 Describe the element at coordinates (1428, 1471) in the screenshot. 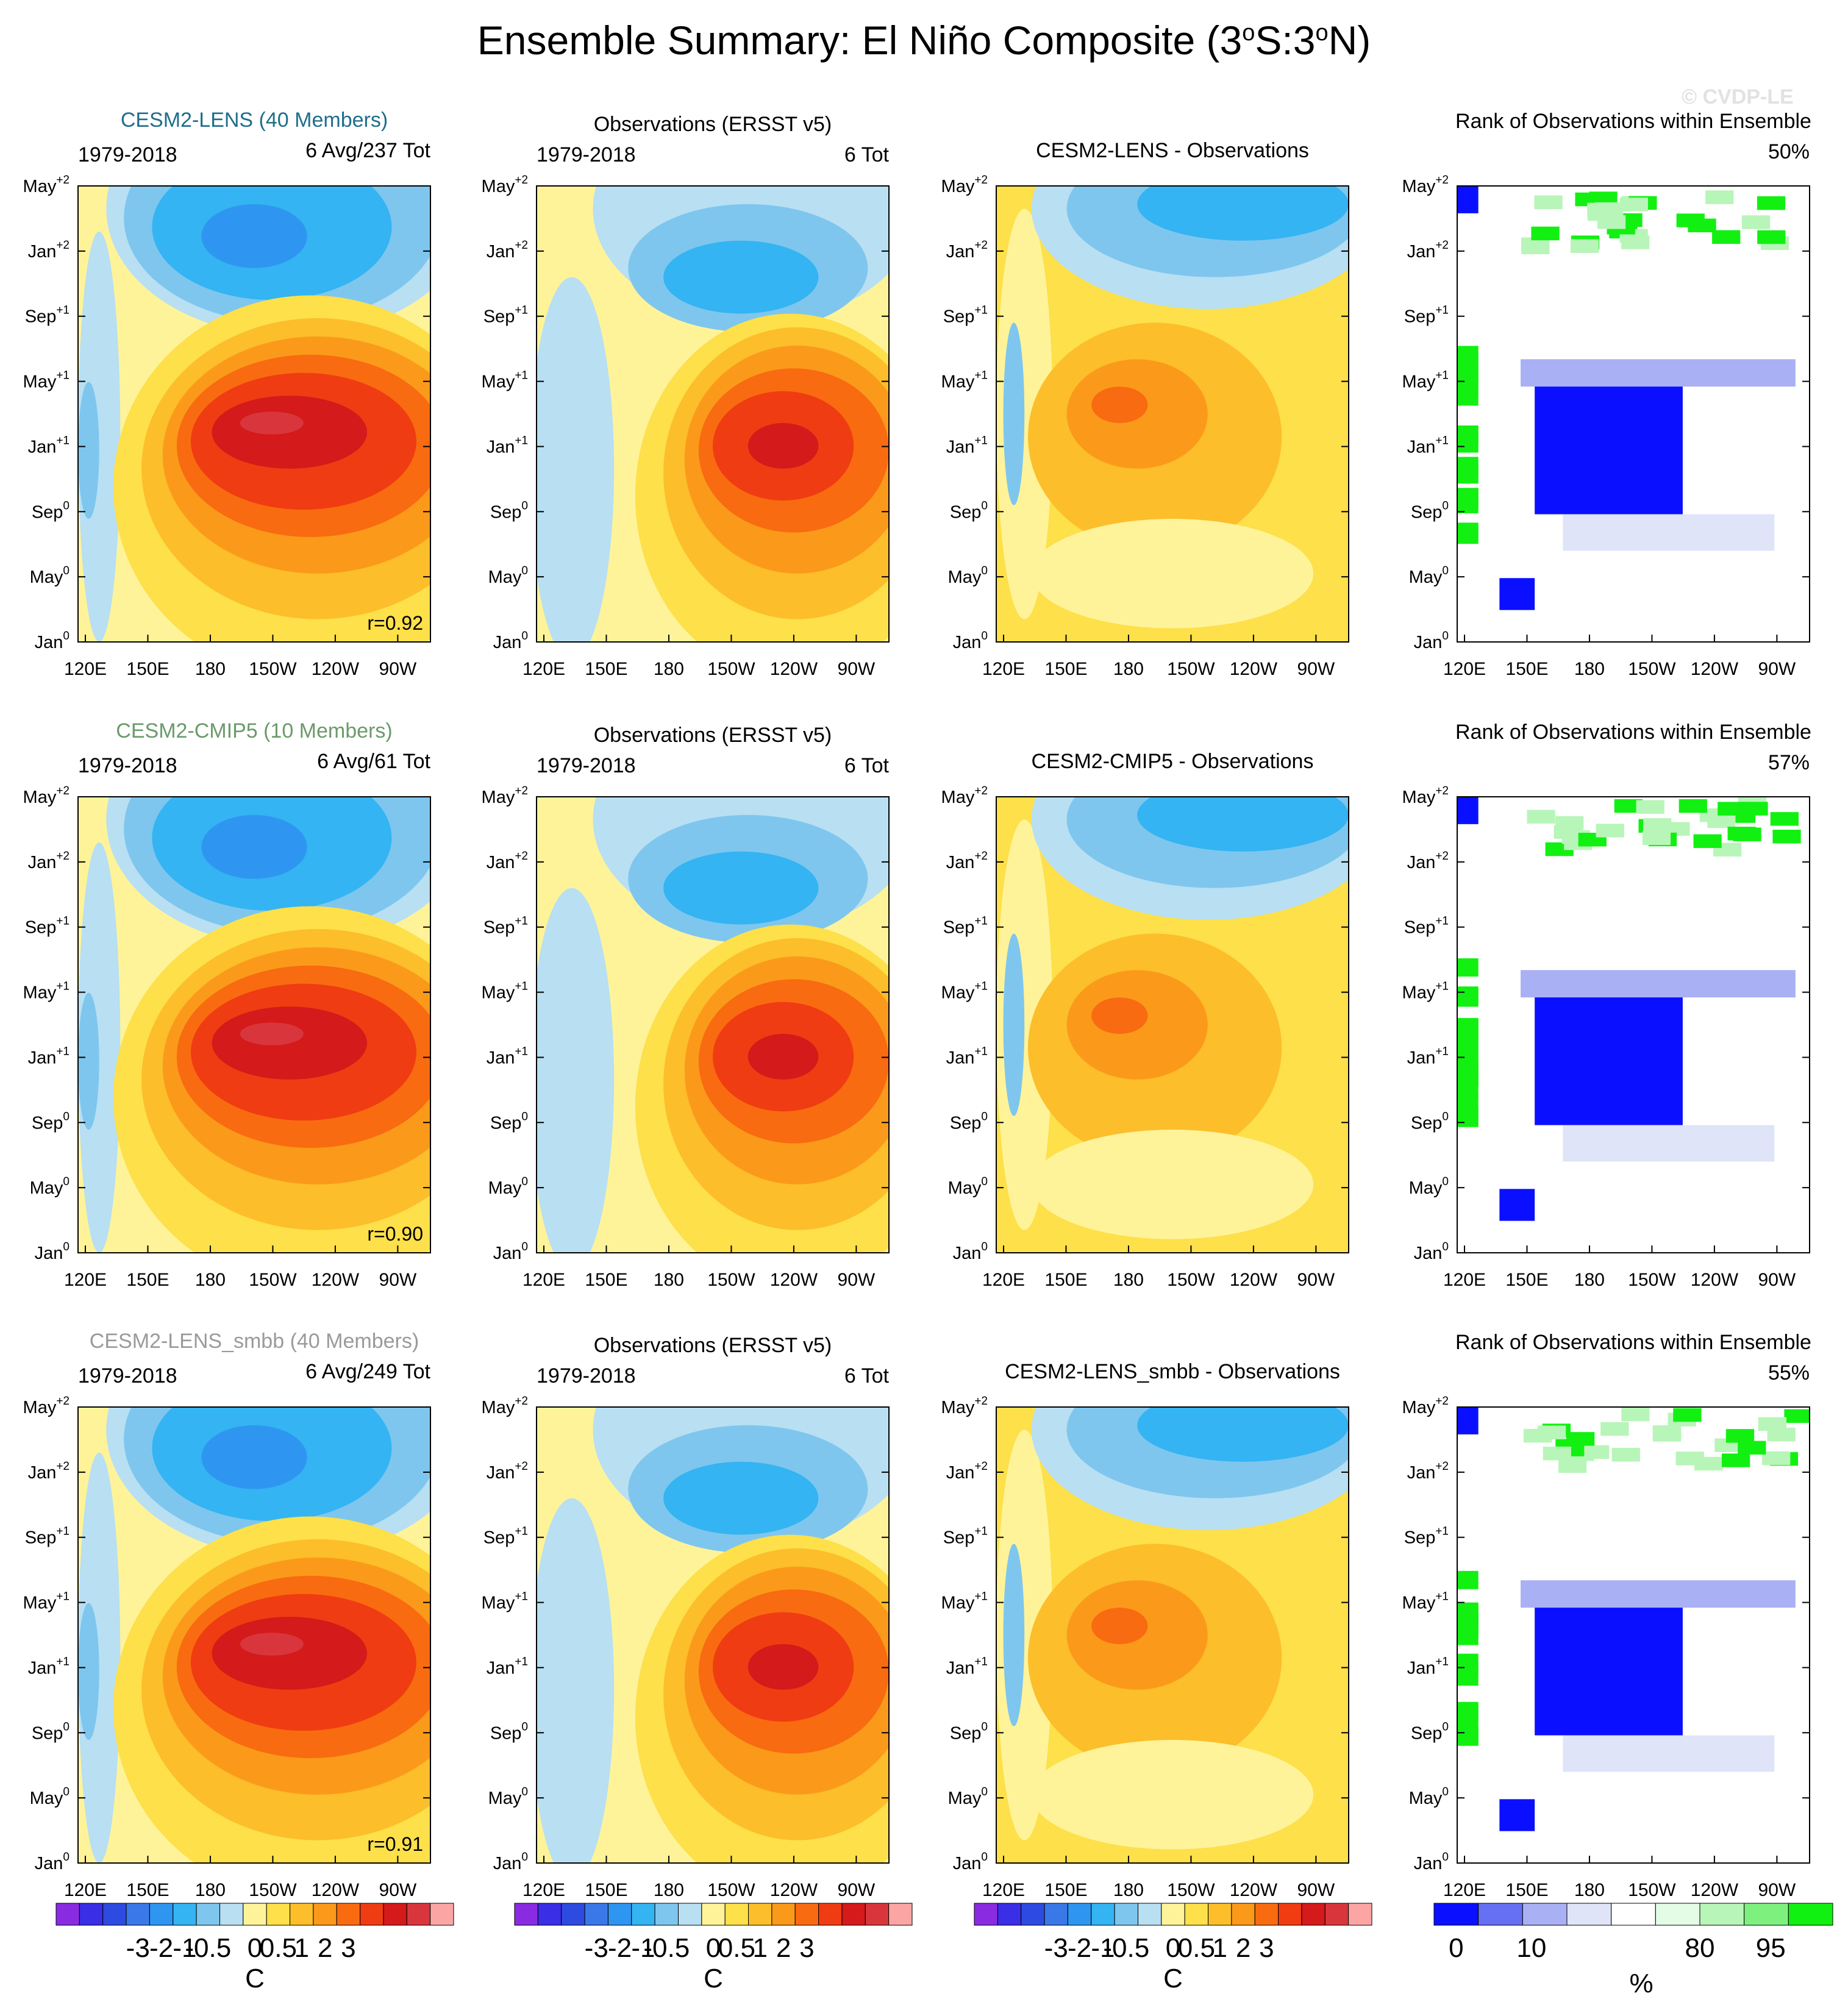

I see `y-tick-label: Jan+2` at that location.